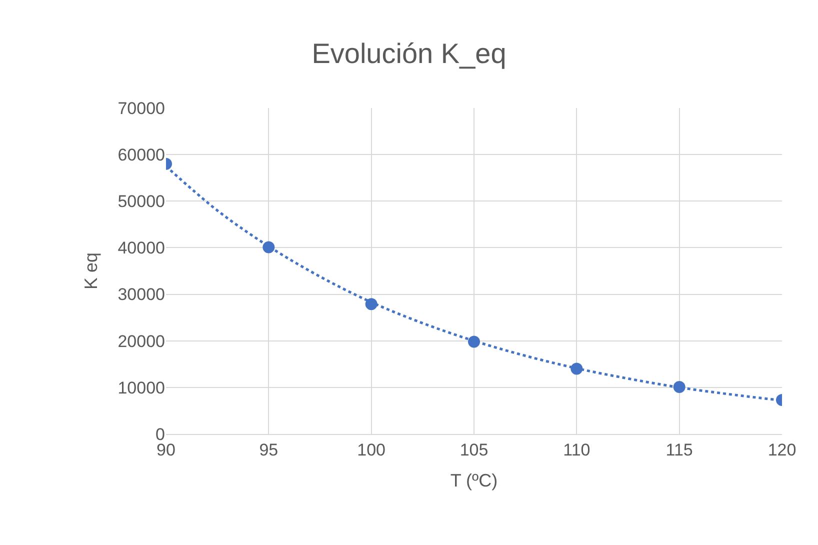 The height and width of the screenshot is (545, 818). I want to click on y-tick-label: 20000, so click(141, 341).